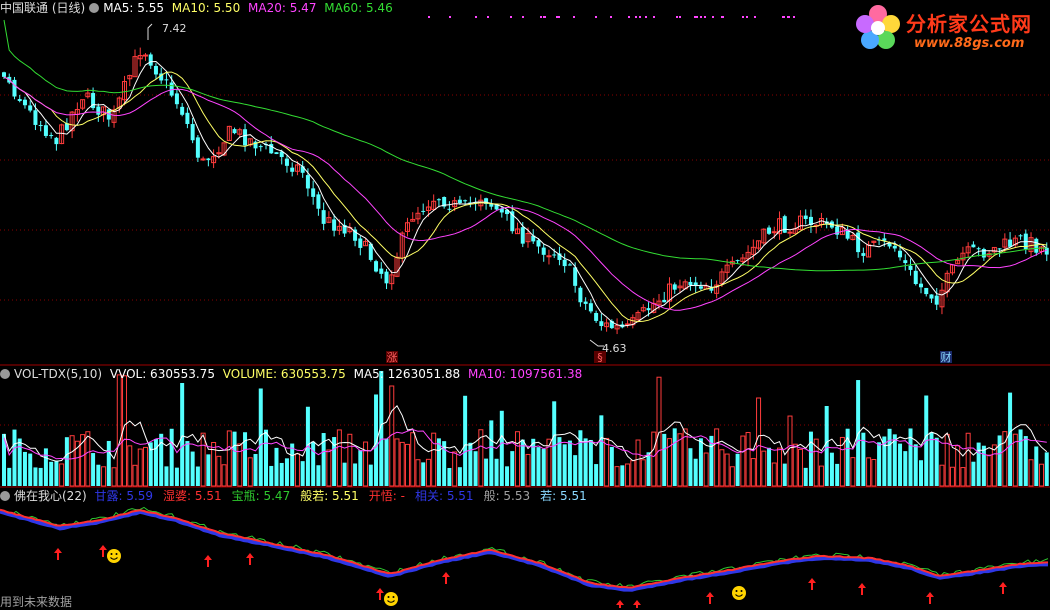  Describe the element at coordinates (507, 496) in the screenshot. I see `indicator-item: 般: 5.53` at that location.